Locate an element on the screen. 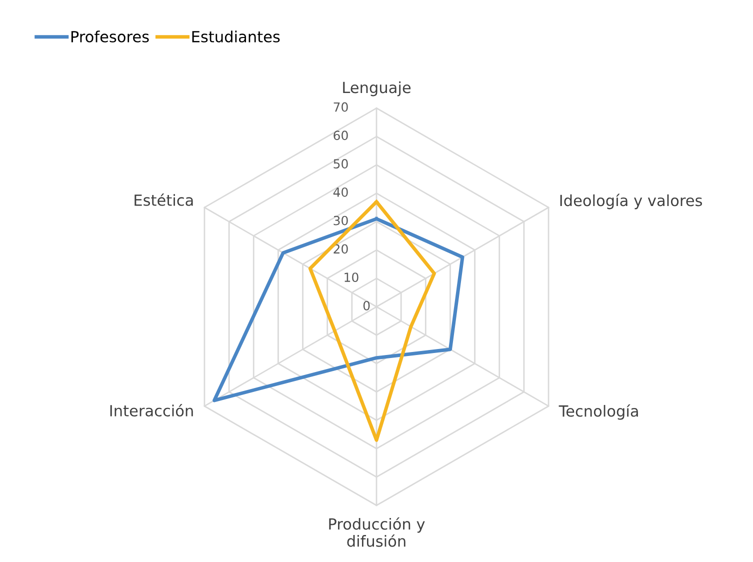 The width and height of the screenshot is (753, 562). spoke-label: Lenguaje is located at coordinates (377, 88).